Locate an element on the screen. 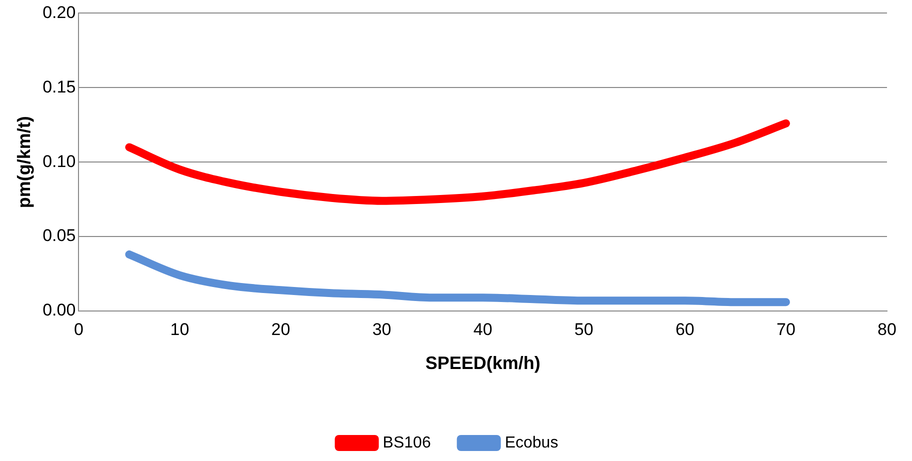 The width and height of the screenshot is (912, 461). y-tick-label: 0.05 is located at coordinates (59, 236).